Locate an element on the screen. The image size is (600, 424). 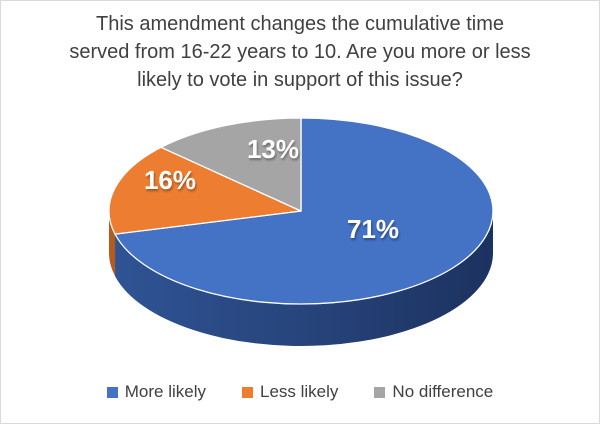
data-label-less-likely: 16% is located at coordinates (170, 180).